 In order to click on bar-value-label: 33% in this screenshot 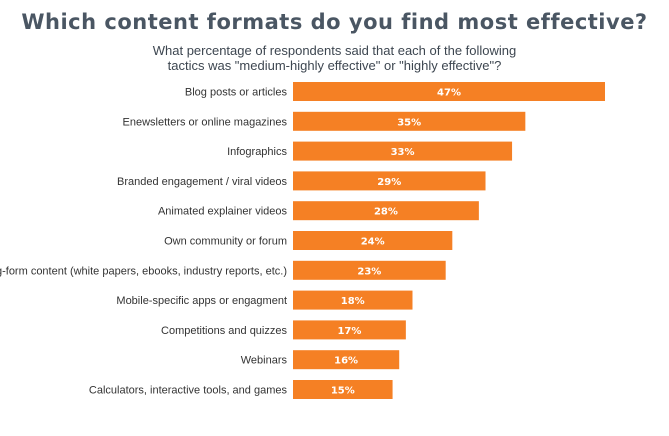, I will do `click(403, 152)`.